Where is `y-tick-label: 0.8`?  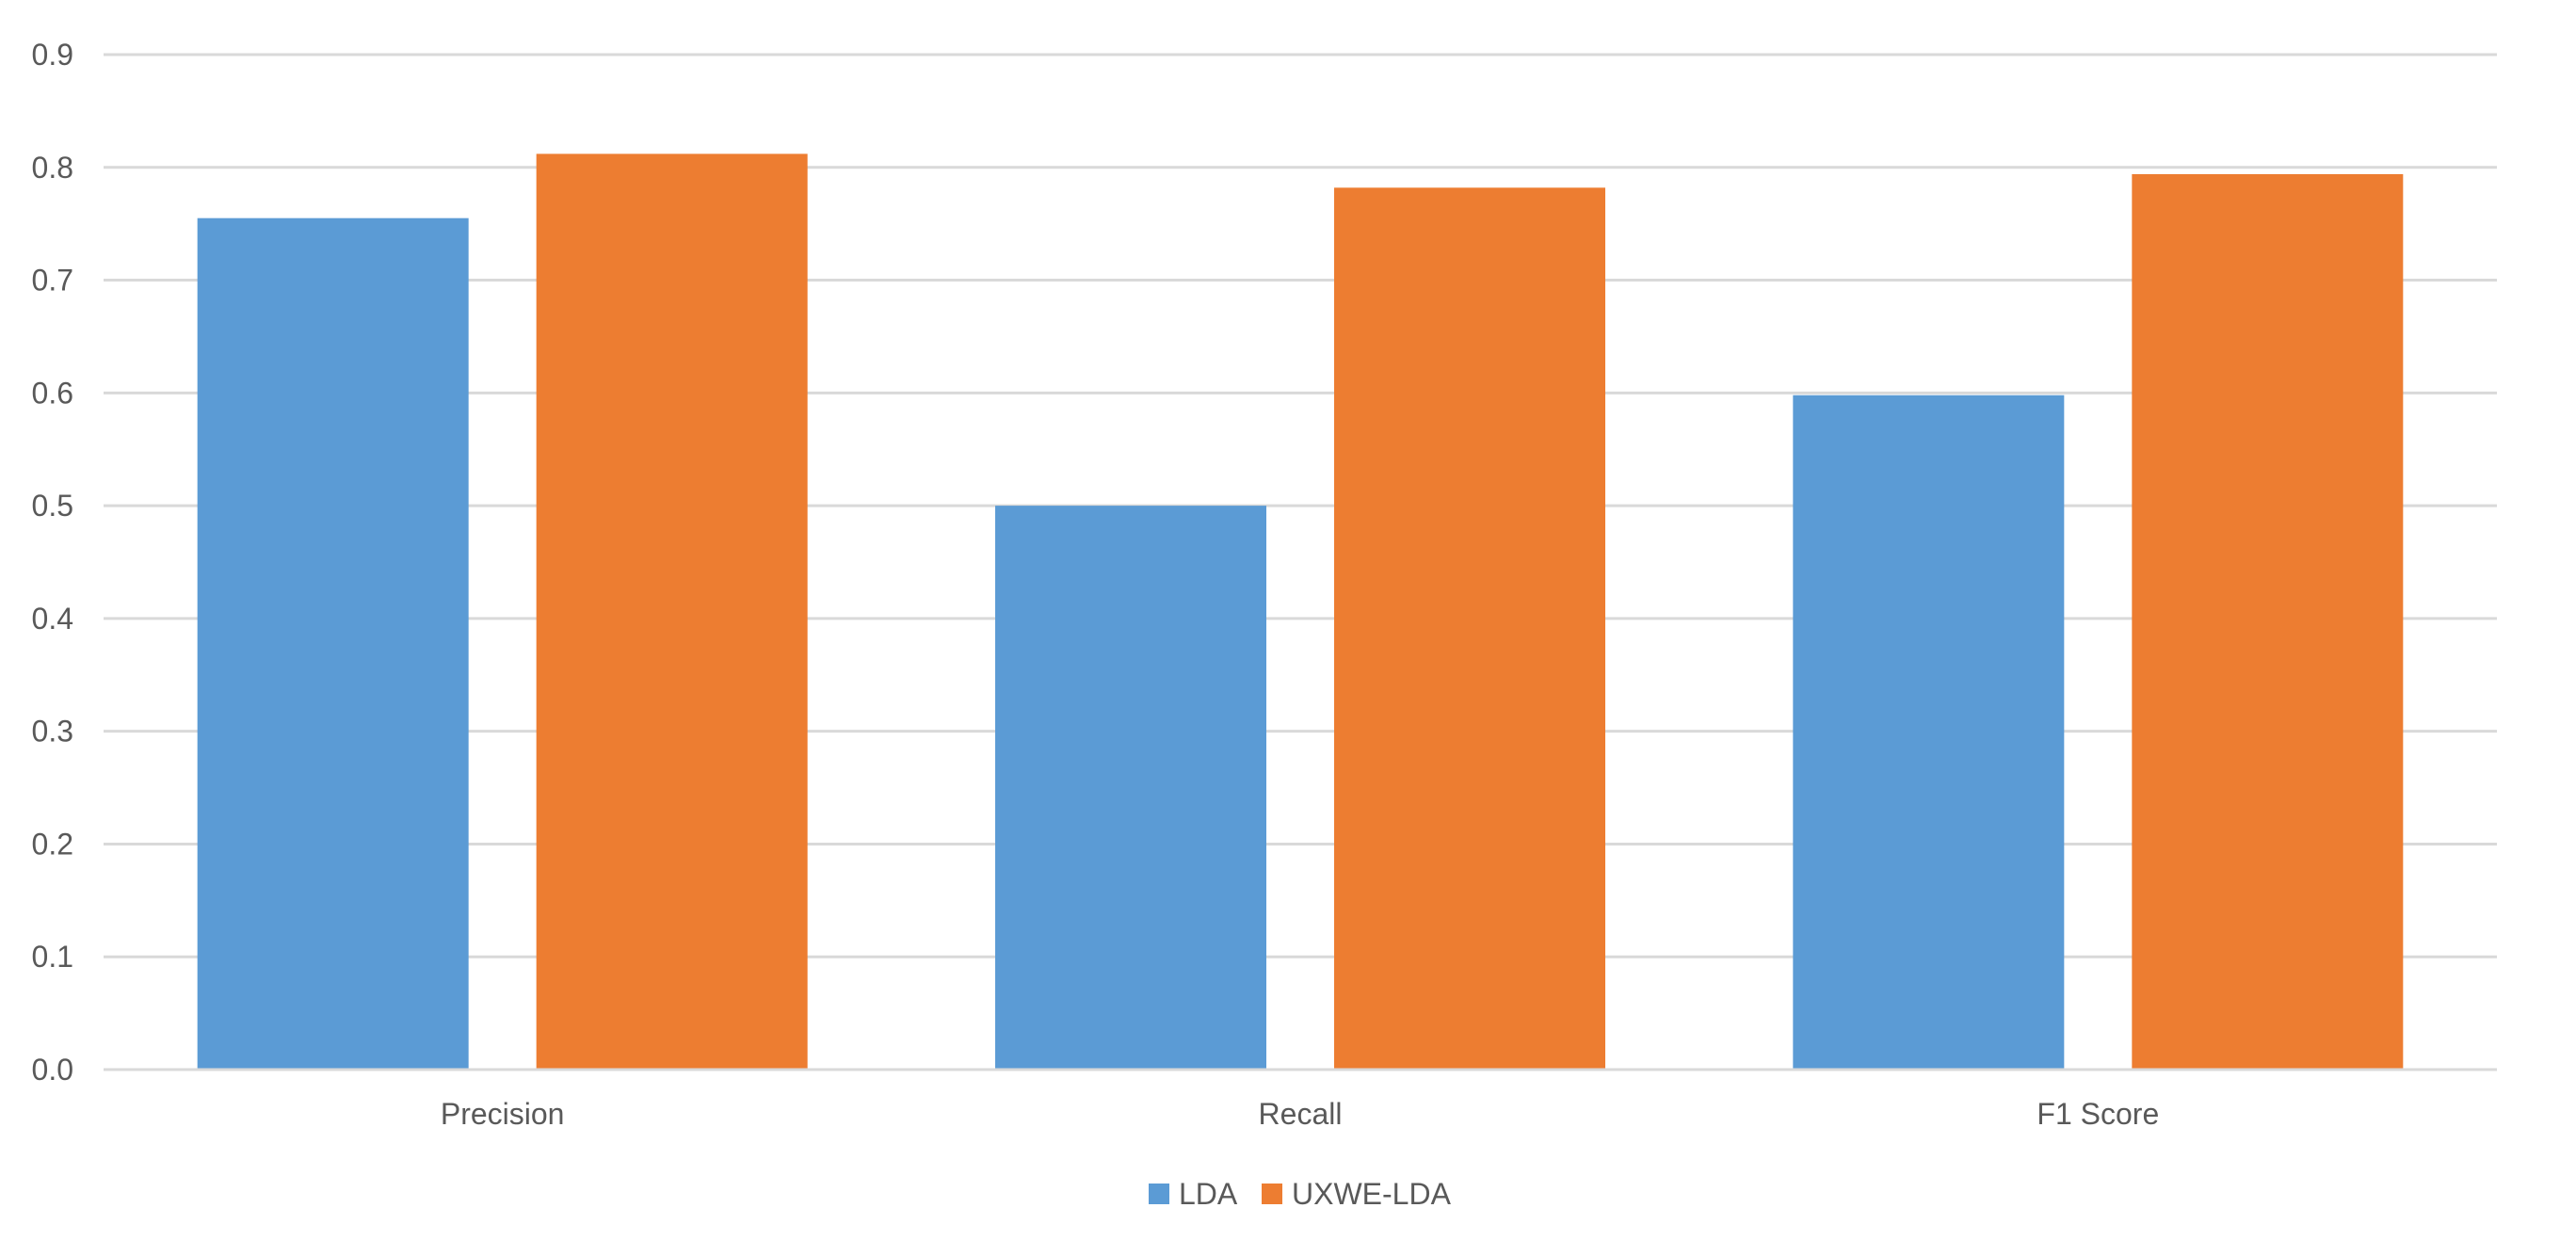
y-tick-label: 0.8 is located at coordinates (52, 168).